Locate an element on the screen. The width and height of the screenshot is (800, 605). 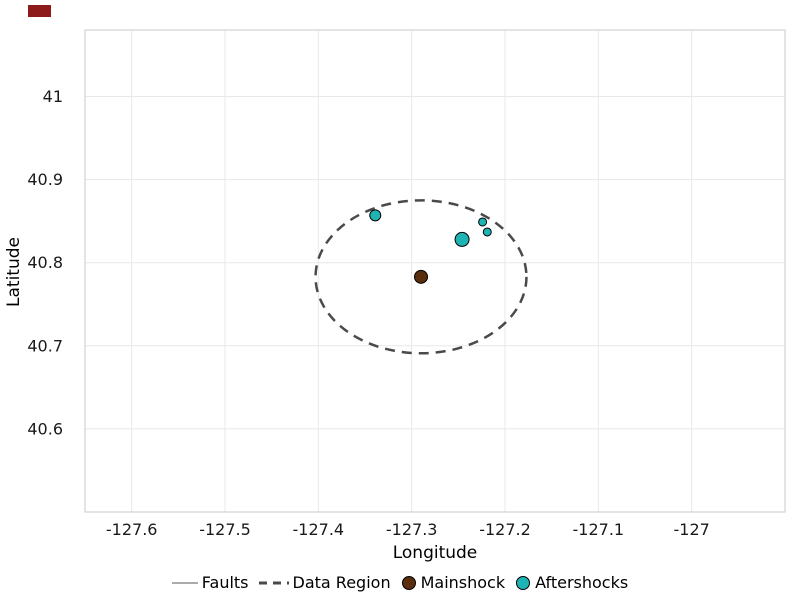
legend-label: Faults is located at coordinates (225, 582).